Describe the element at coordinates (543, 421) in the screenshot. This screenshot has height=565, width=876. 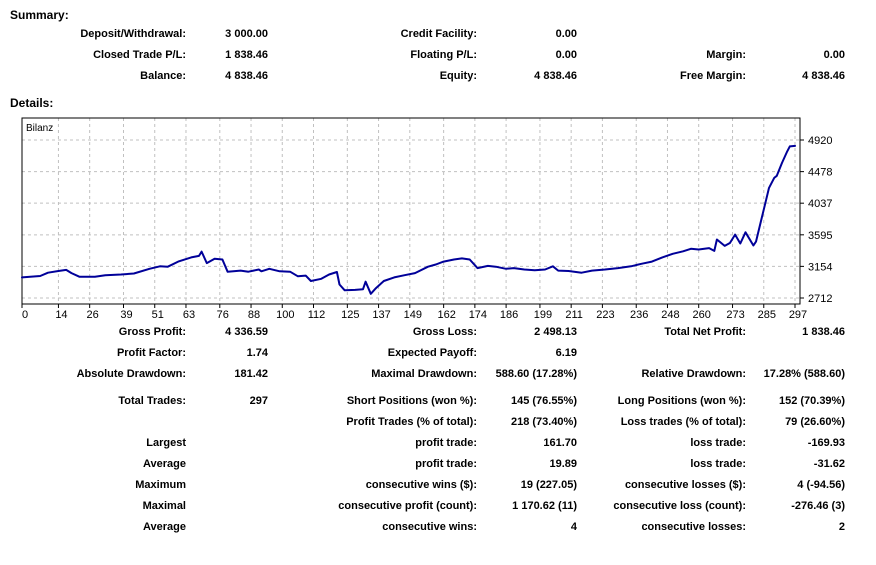
I see `stats-value: 218 (73.40%)` at that location.